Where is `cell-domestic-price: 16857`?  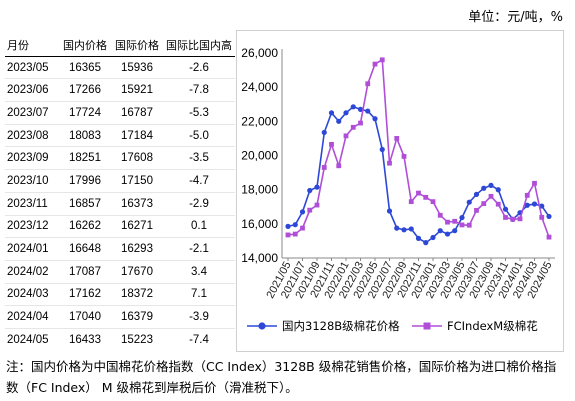
cell-domestic-price: 16857 is located at coordinates (85, 203).